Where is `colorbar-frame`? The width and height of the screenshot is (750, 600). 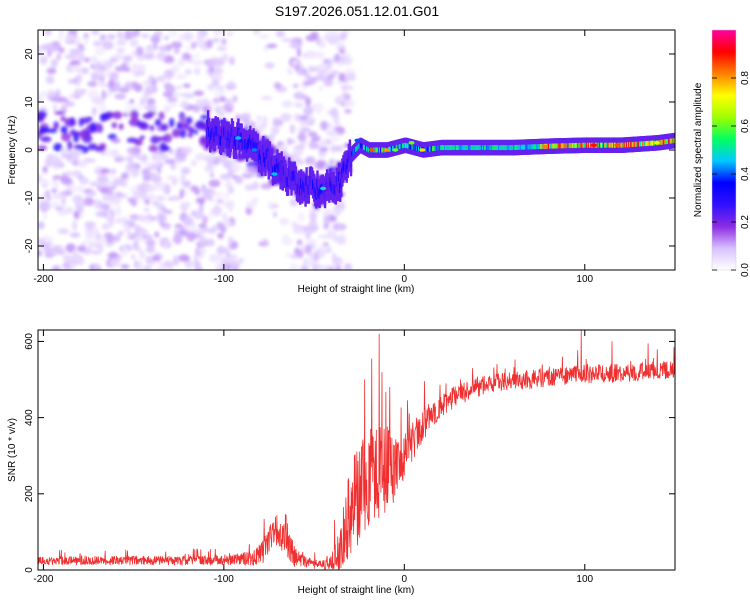 colorbar-frame is located at coordinates (724, 150).